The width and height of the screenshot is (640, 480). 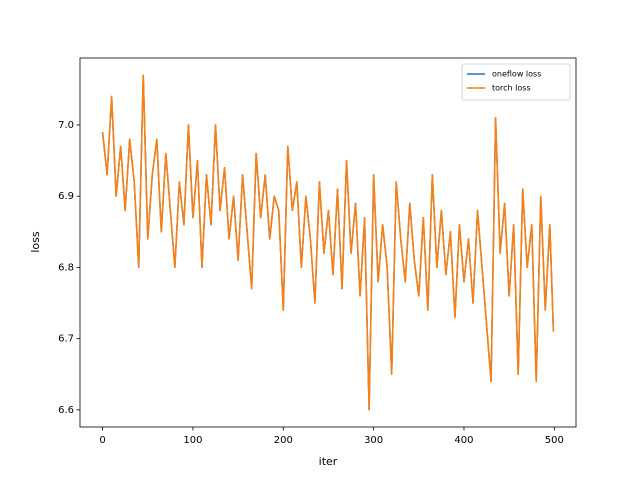 What do you see at coordinates (511, 88) in the screenshot?
I see `legend-text: torch loss` at bounding box center [511, 88].